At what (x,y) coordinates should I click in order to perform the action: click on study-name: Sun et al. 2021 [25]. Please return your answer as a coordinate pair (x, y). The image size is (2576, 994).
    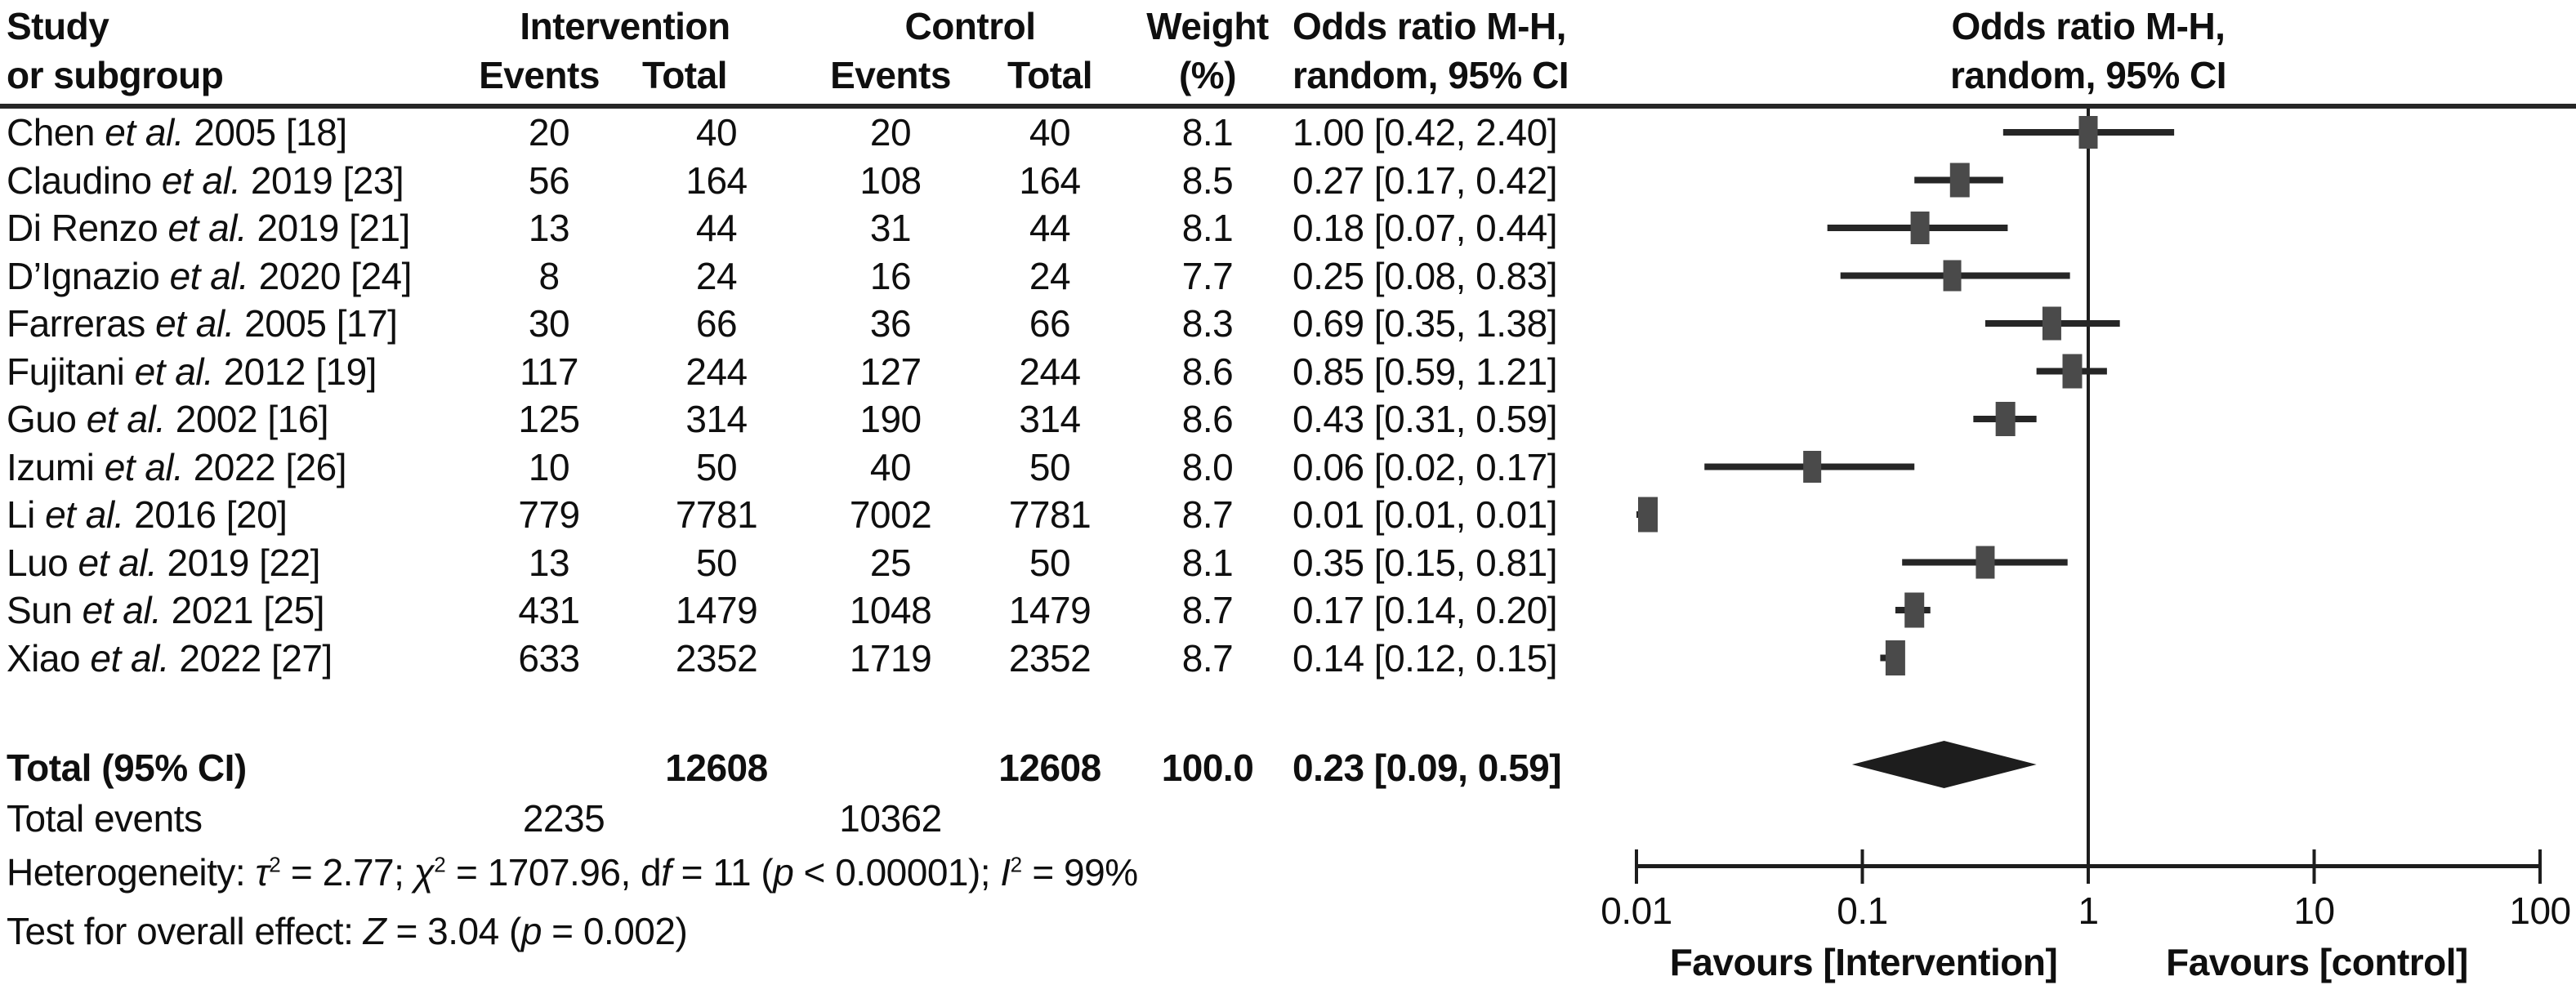
    Looking at the image, I should click on (166, 610).